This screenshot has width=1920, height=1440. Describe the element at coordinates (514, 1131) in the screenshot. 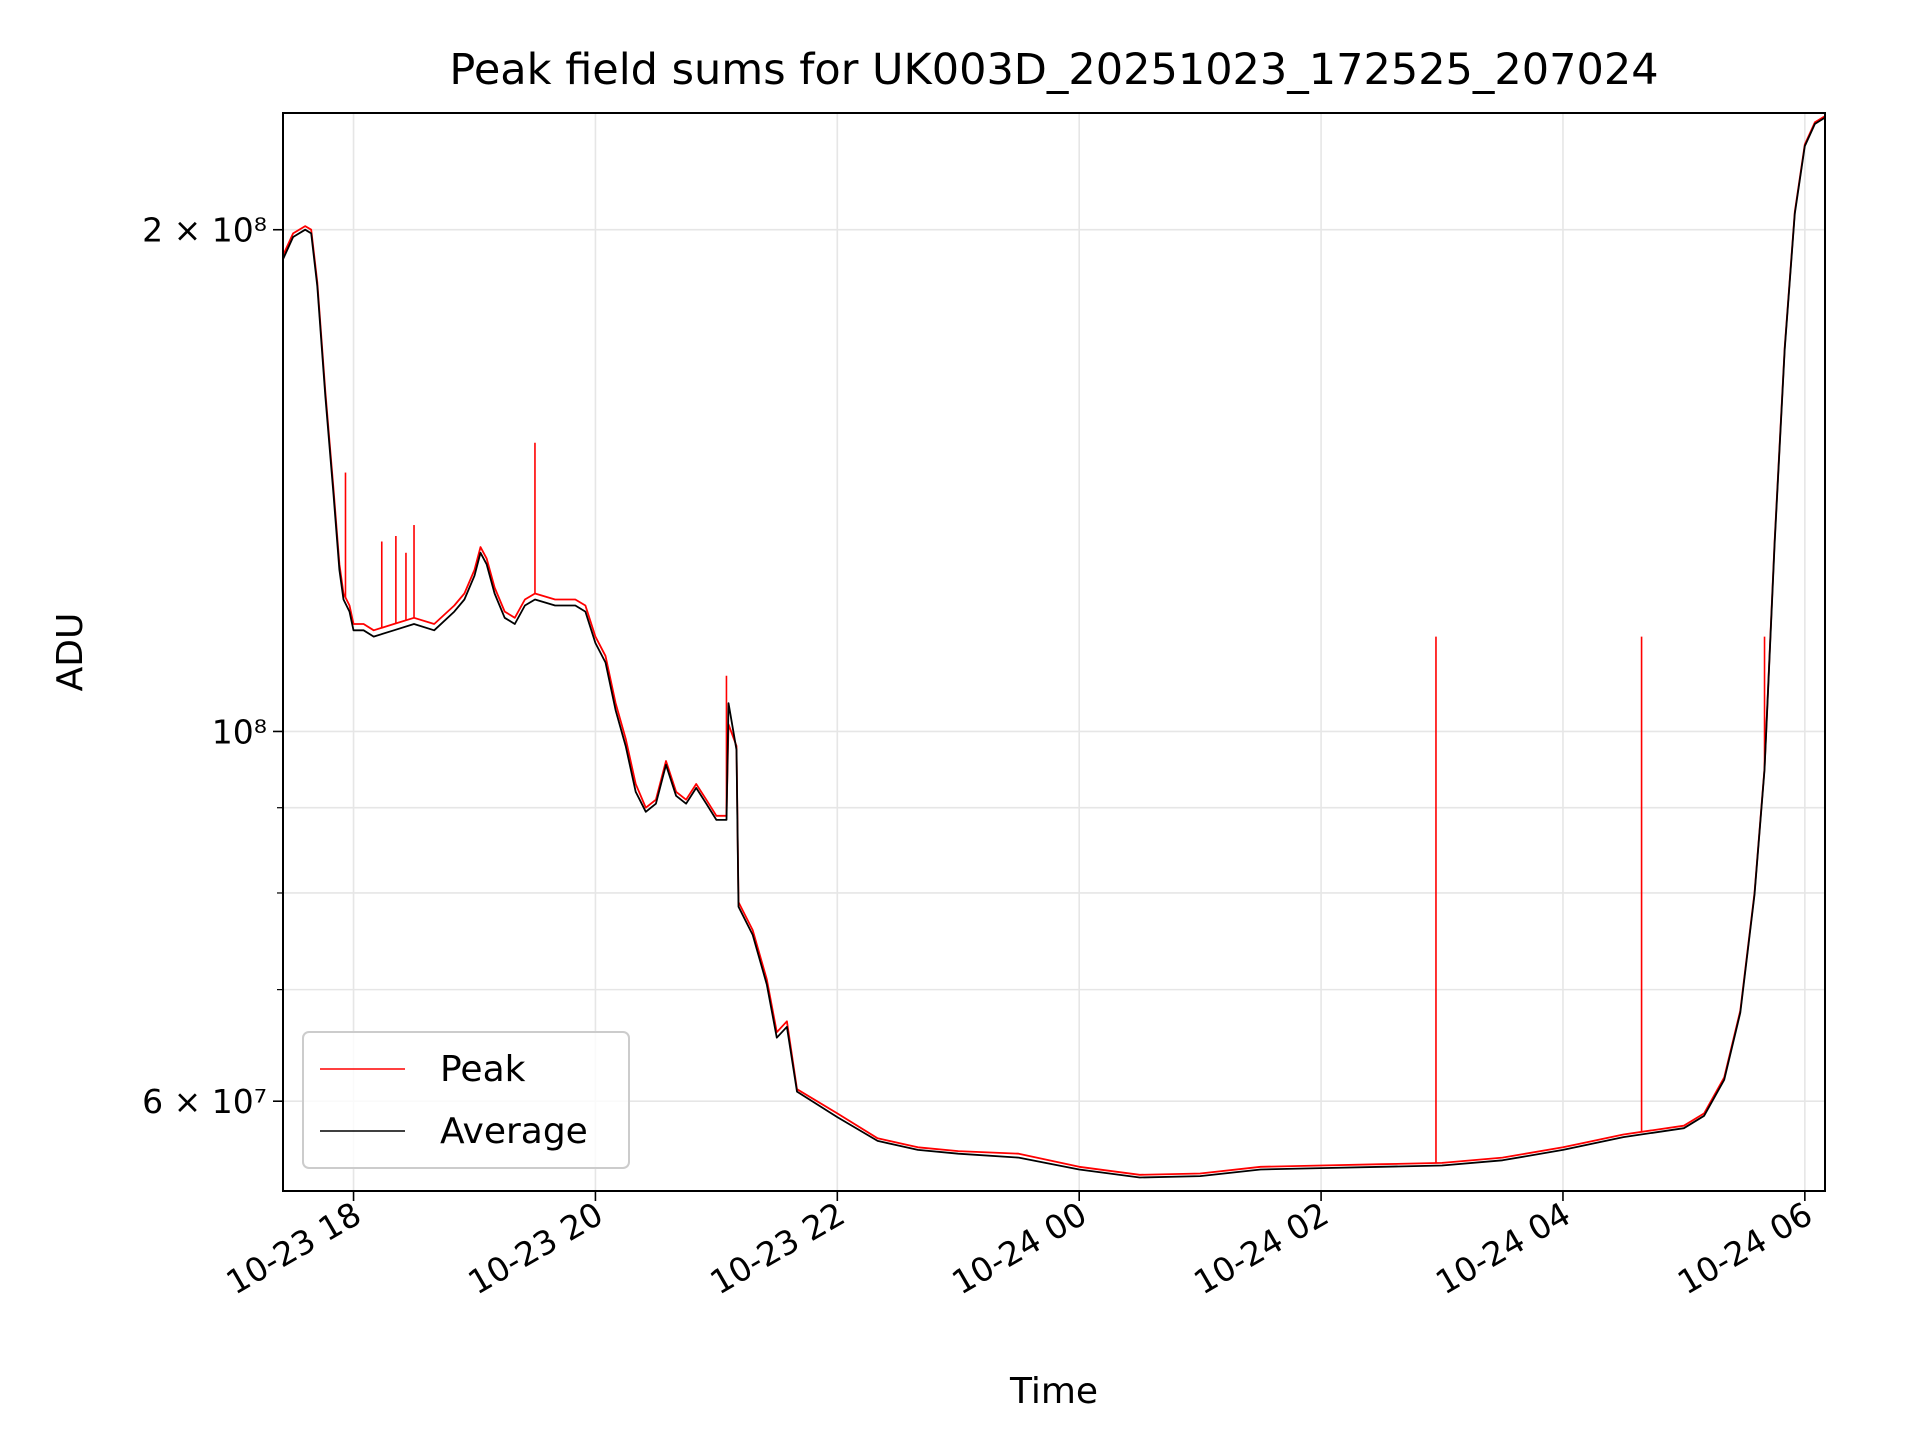

I see `legend-label-average: Average` at that location.